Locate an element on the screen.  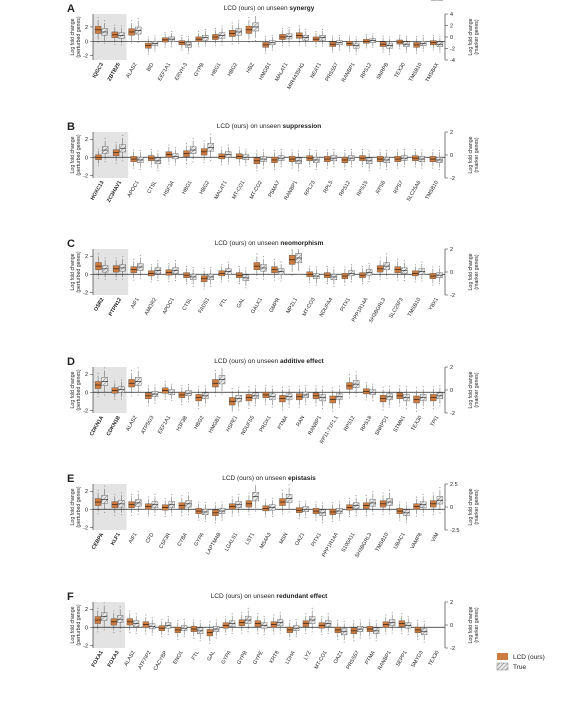
panel-title: LCD (ours) on unseen additive effect is located at coordinates (269, 361).